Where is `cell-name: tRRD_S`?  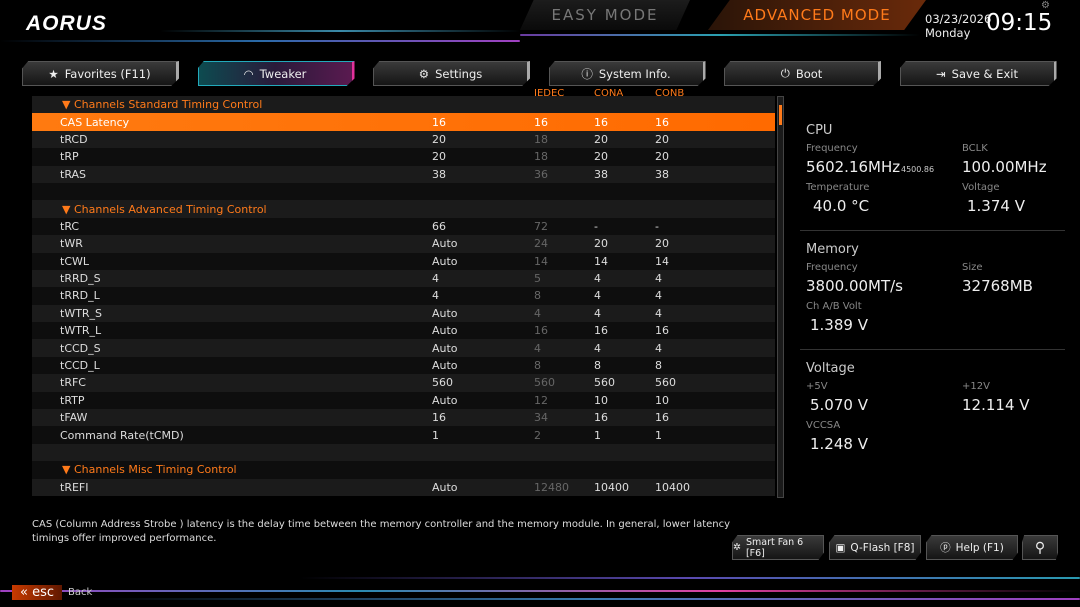
cell-name: tRRD_S is located at coordinates (80, 279).